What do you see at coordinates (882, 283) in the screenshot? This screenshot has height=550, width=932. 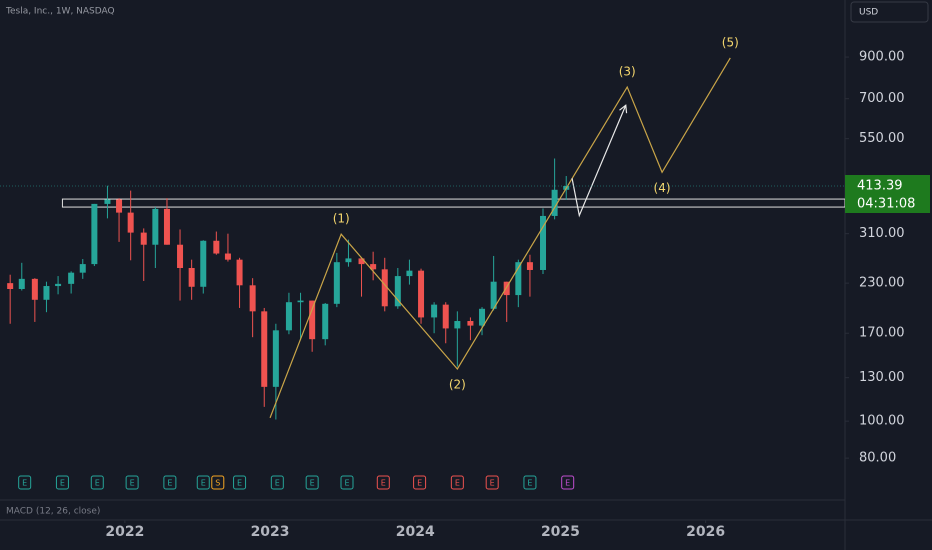 I see `y-tick-label: 230.00` at bounding box center [882, 283].